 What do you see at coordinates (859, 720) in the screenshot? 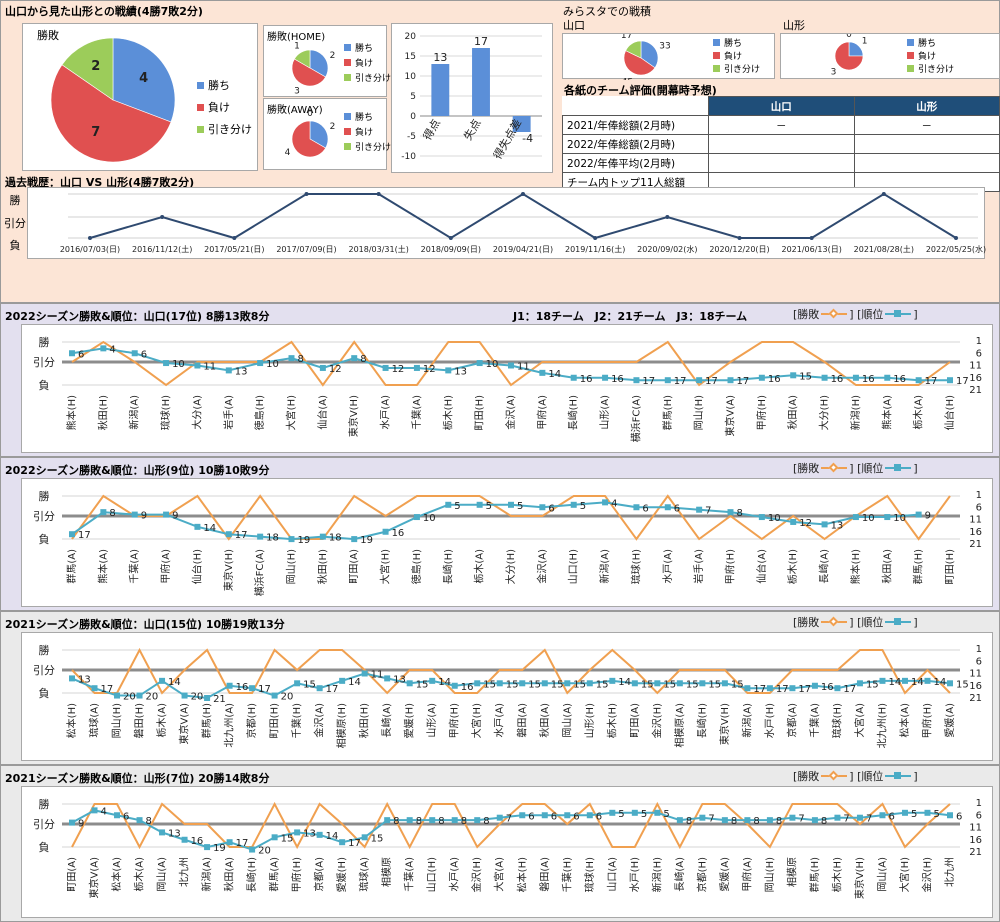
I see `x-tick-label: 大宮(A)` at bounding box center [859, 720].